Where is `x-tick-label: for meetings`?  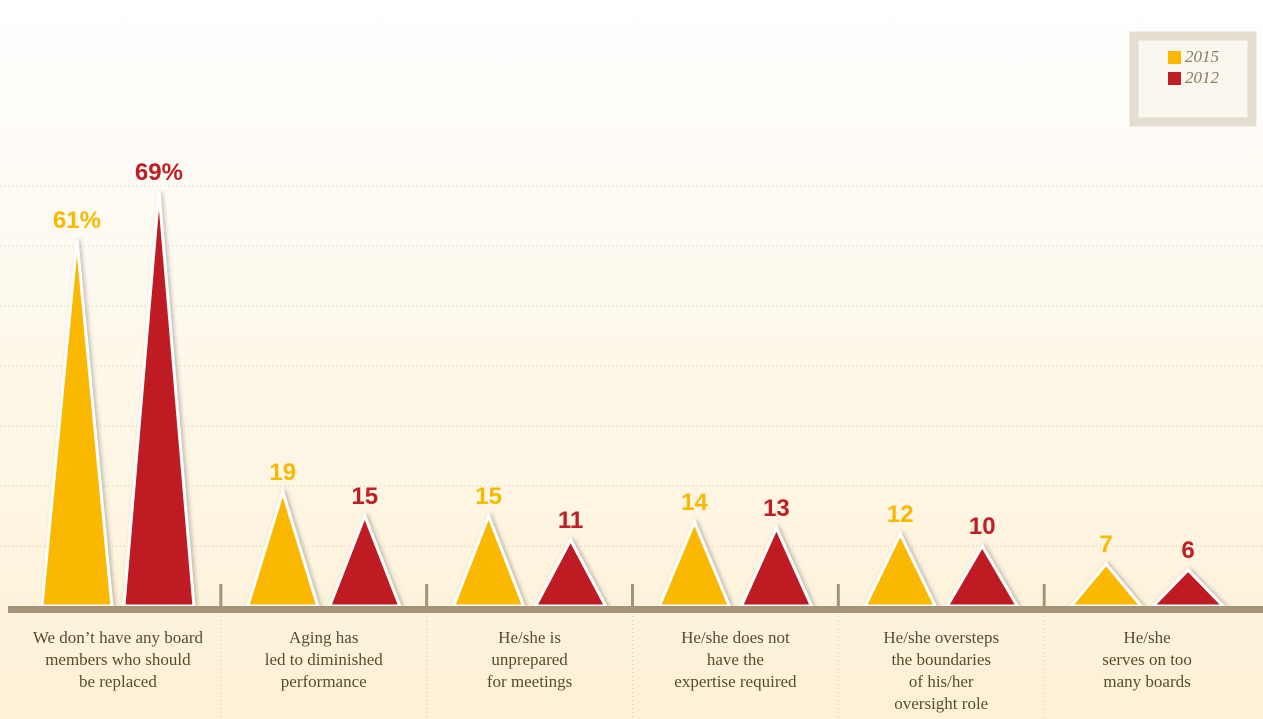
x-tick-label: for meetings is located at coordinates (529, 681).